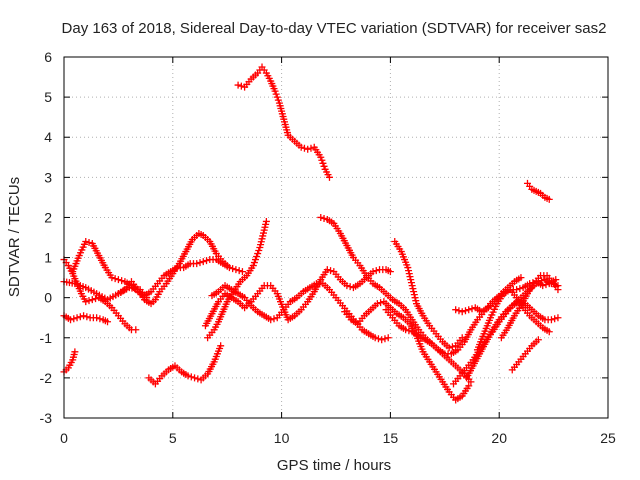 The height and width of the screenshot is (480, 640). Describe the element at coordinates (48, 97) in the screenshot. I see `y-tick-label: 5` at that location.